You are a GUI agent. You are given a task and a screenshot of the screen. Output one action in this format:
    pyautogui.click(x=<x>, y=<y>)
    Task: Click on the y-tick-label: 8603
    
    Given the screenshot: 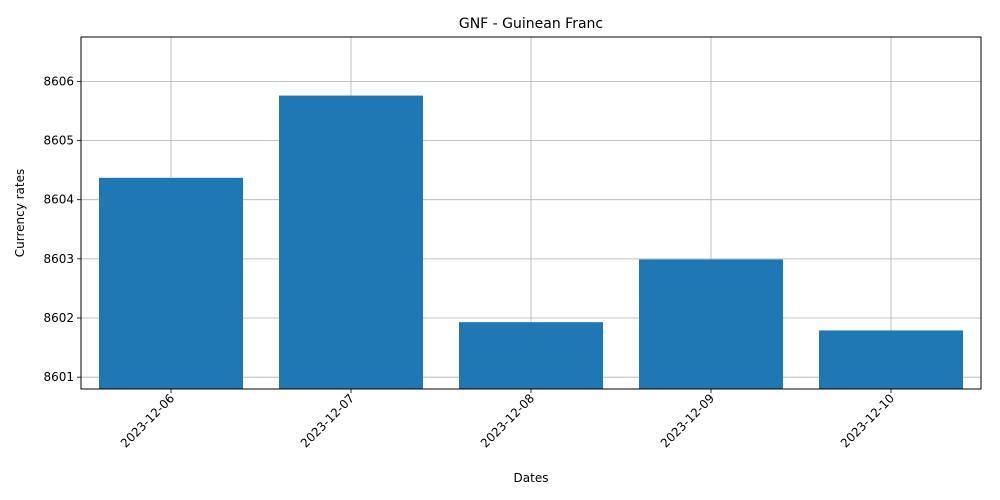 What is the action you would take?
    pyautogui.click(x=58, y=259)
    